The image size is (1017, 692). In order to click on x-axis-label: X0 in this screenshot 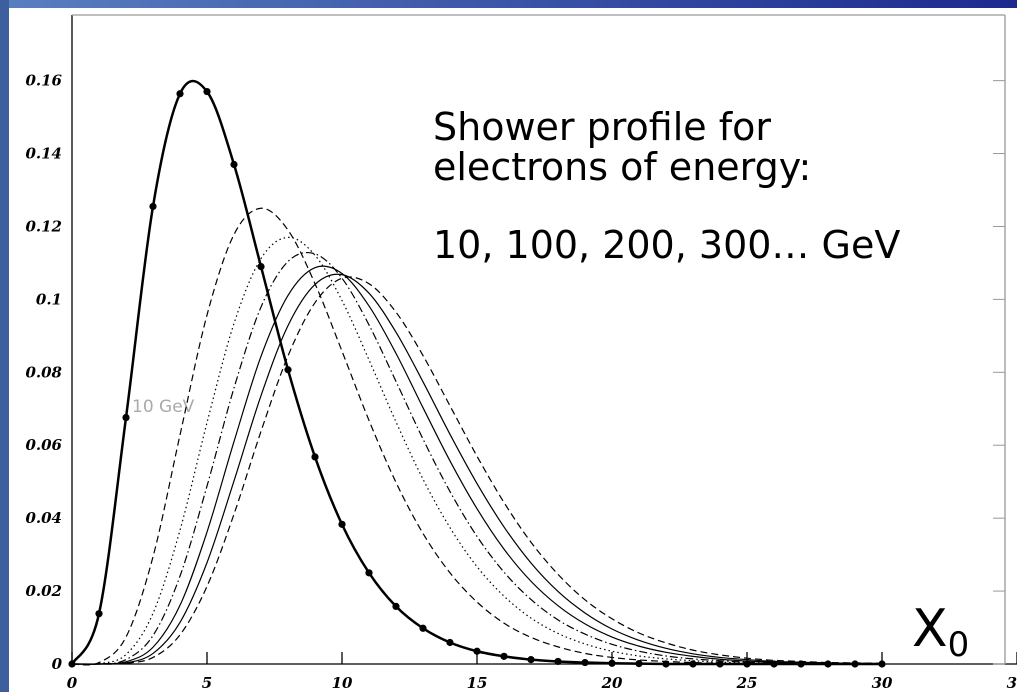, I will do `click(940, 632)`.